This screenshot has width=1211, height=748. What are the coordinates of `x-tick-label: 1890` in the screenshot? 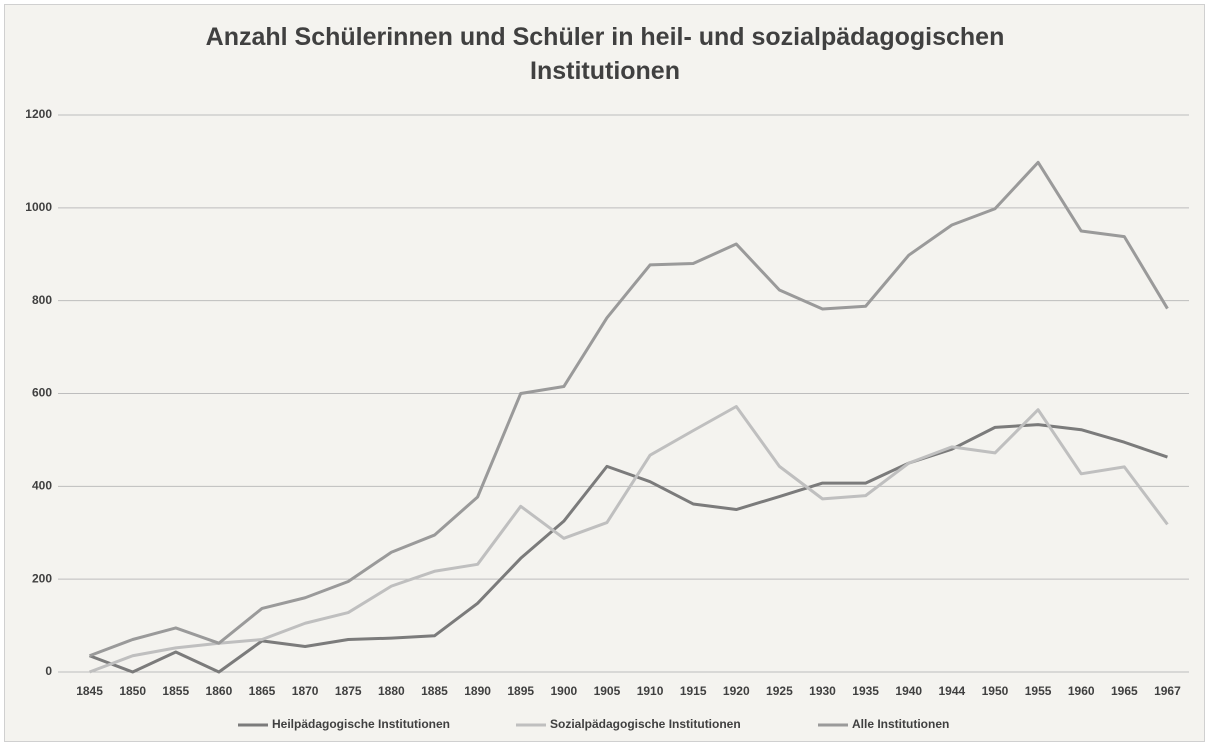 It's located at (477, 691).